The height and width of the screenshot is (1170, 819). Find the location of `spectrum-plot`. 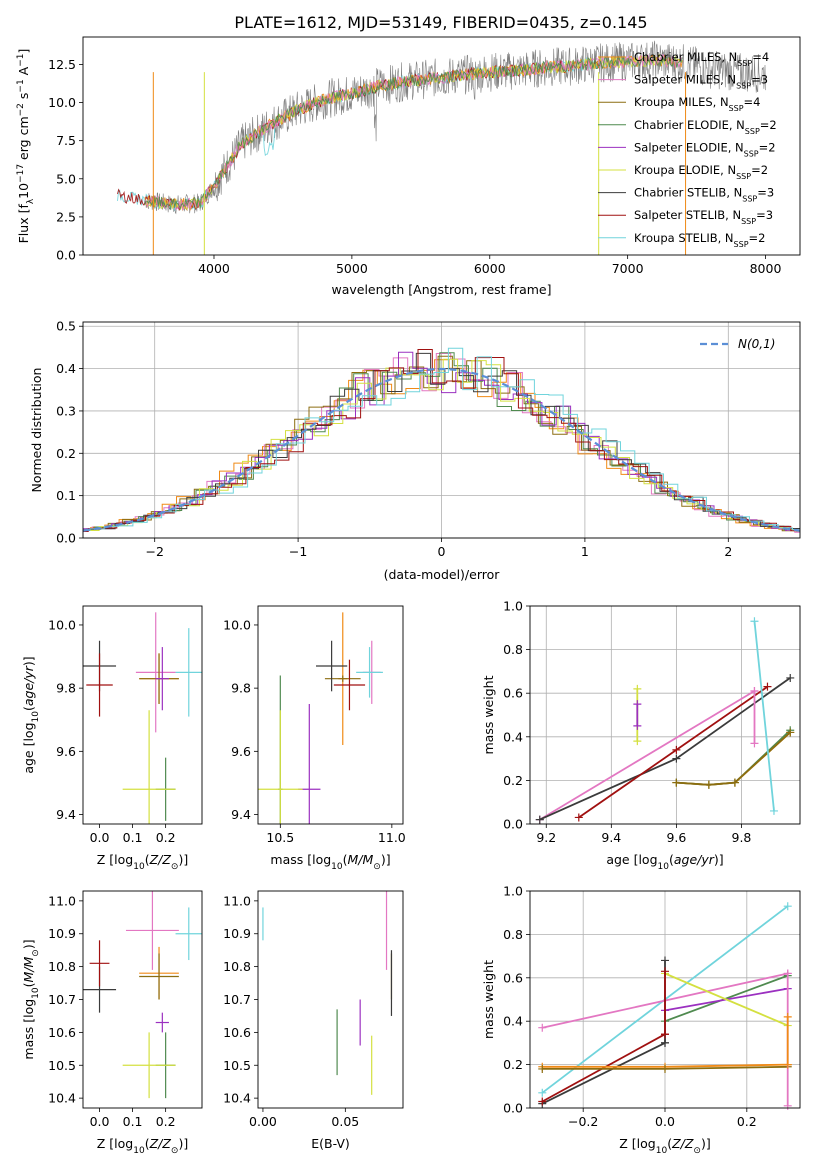

spectrum-plot is located at coordinates (441, 147).